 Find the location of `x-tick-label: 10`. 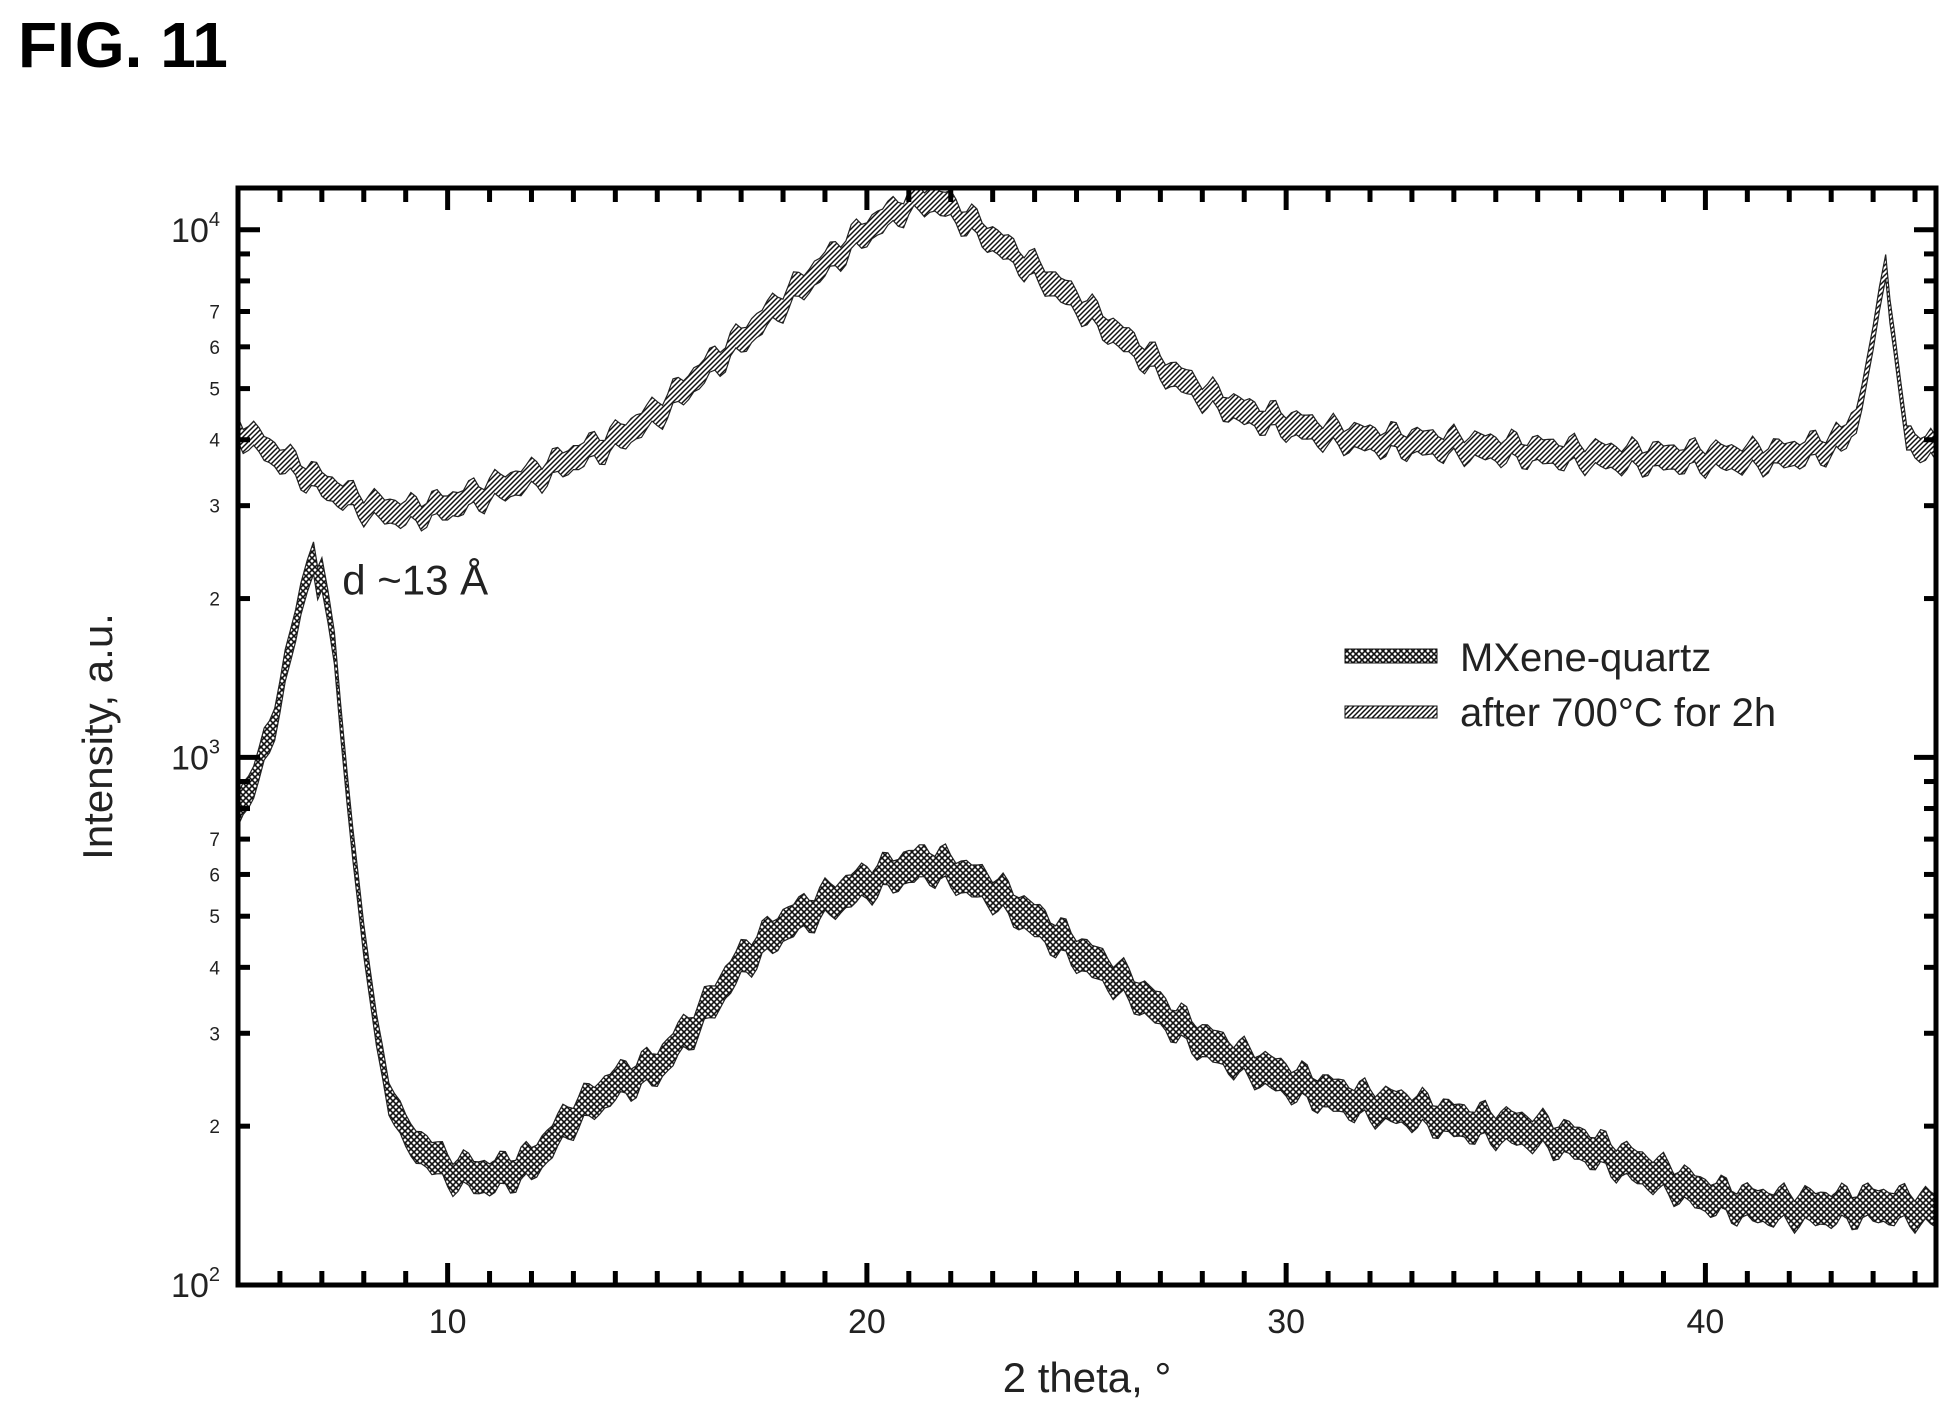

x-tick-label: 10 is located at coordinates (448, 1322).